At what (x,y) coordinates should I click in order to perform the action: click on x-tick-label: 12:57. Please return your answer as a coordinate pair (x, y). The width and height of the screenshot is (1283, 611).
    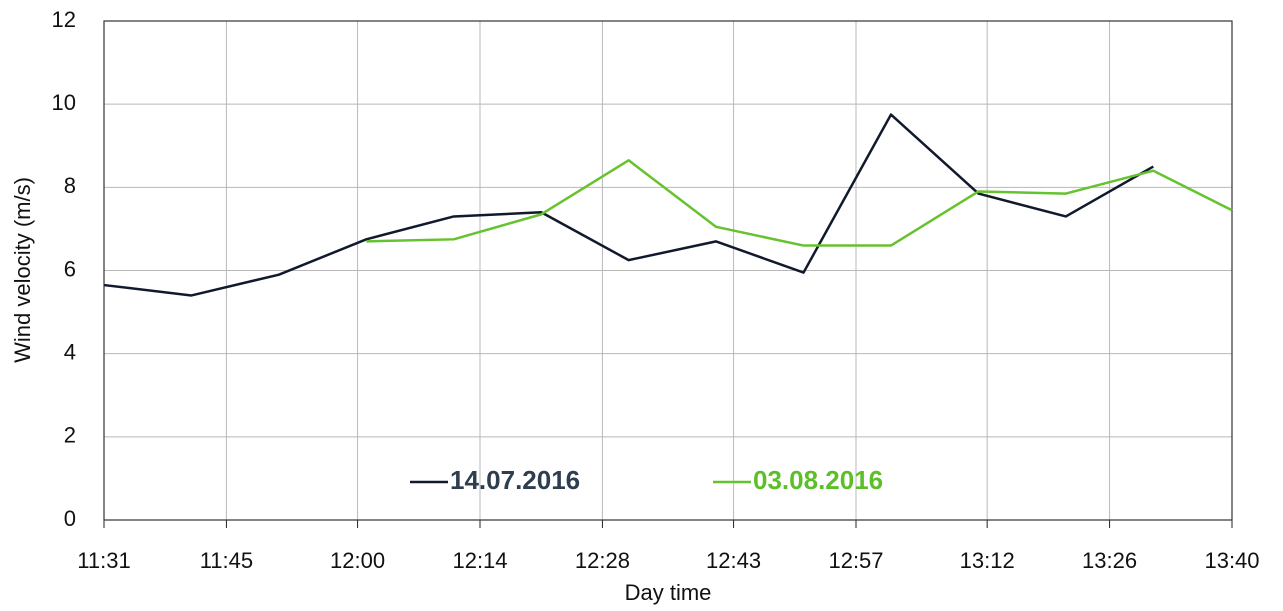
    Looking at the image, I should click on (855, 560).